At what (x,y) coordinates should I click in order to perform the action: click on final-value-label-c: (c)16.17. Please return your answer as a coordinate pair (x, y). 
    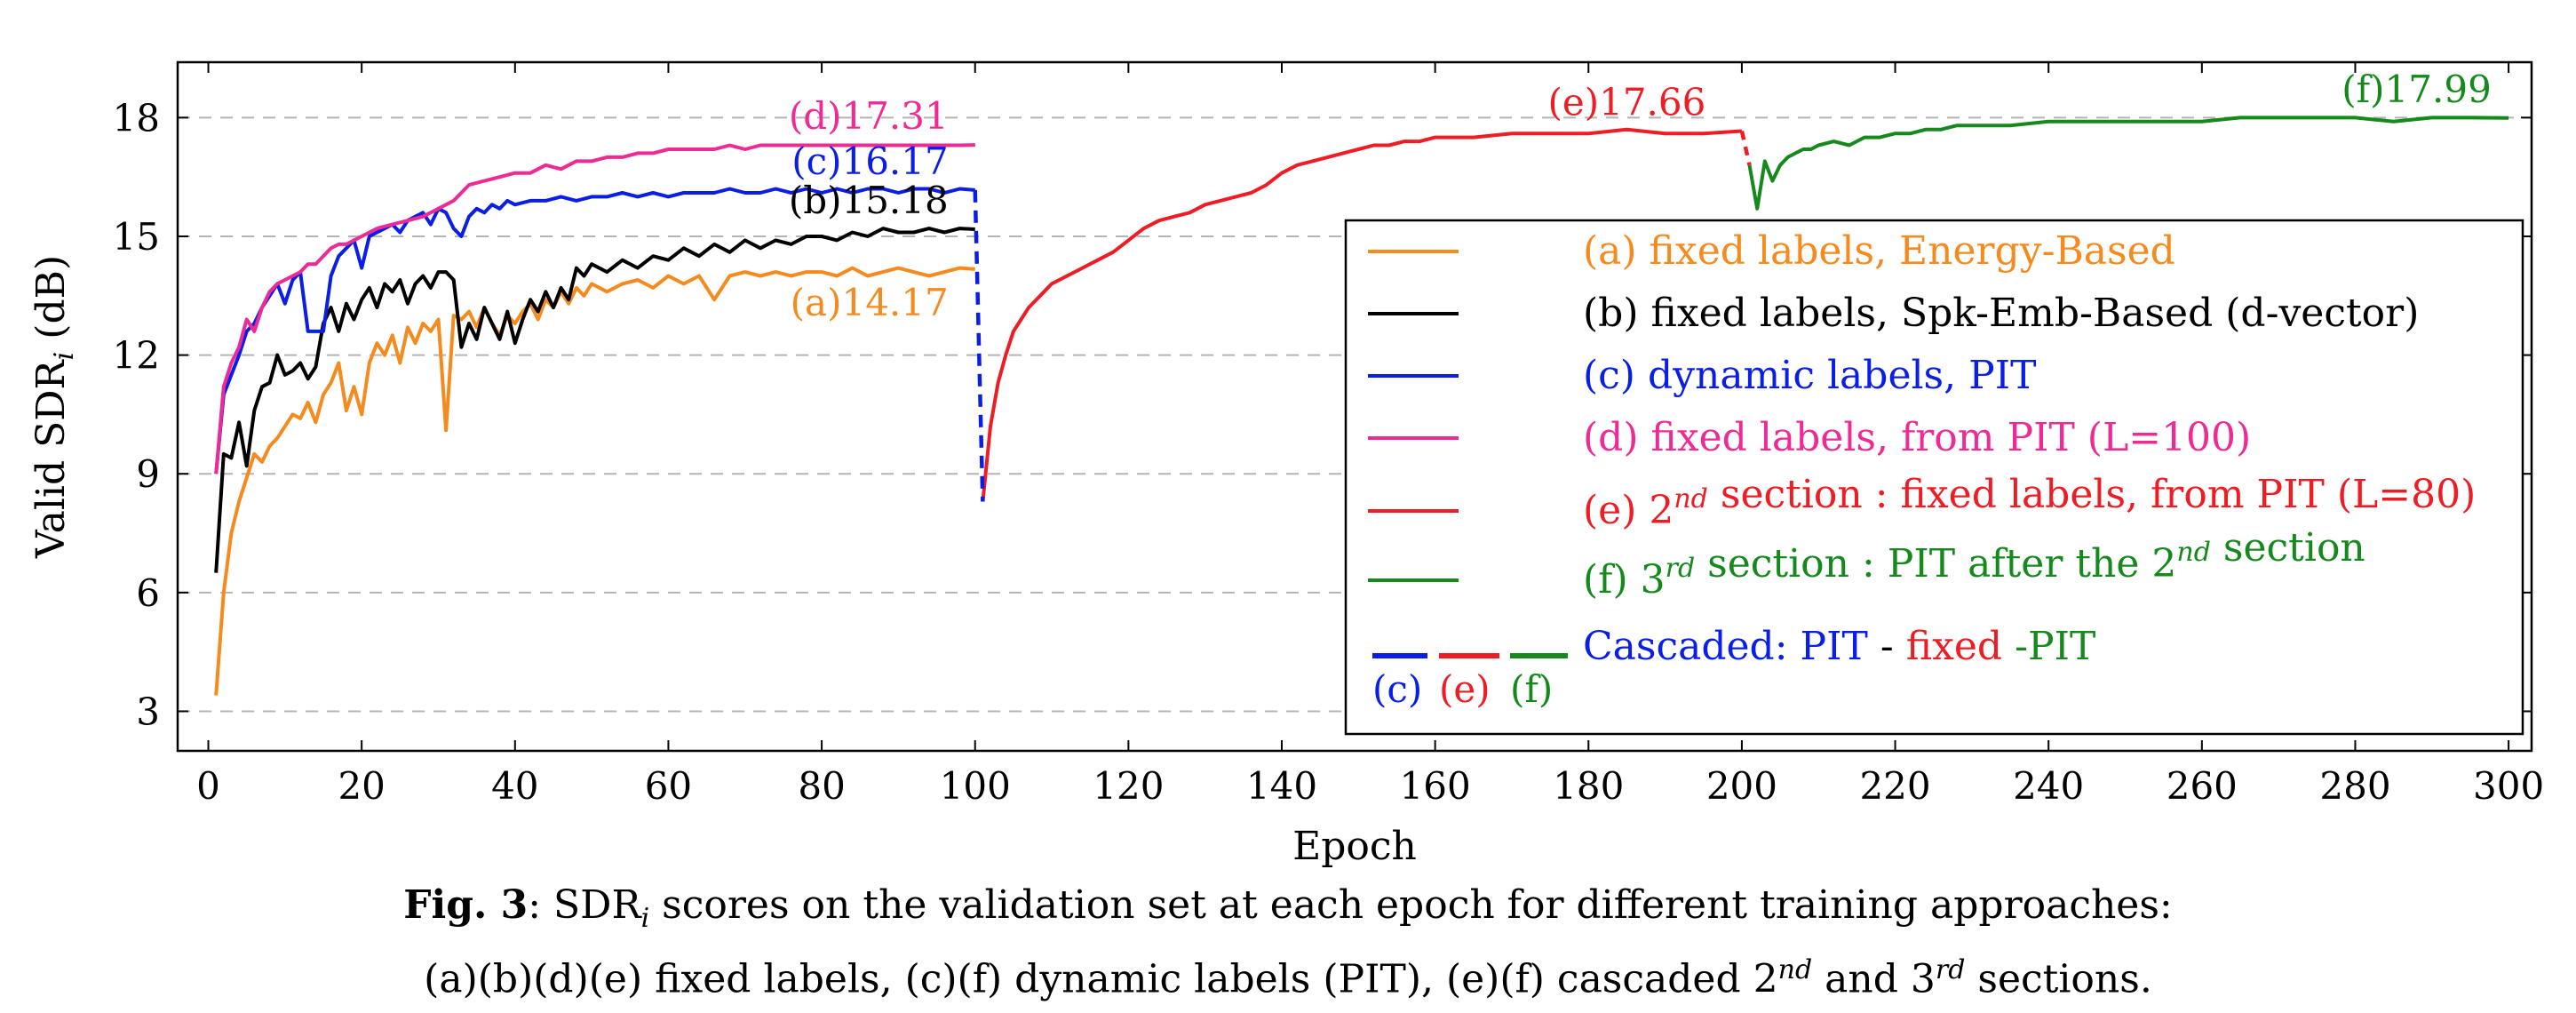
    Looking at the image, I should click on (870, 161).